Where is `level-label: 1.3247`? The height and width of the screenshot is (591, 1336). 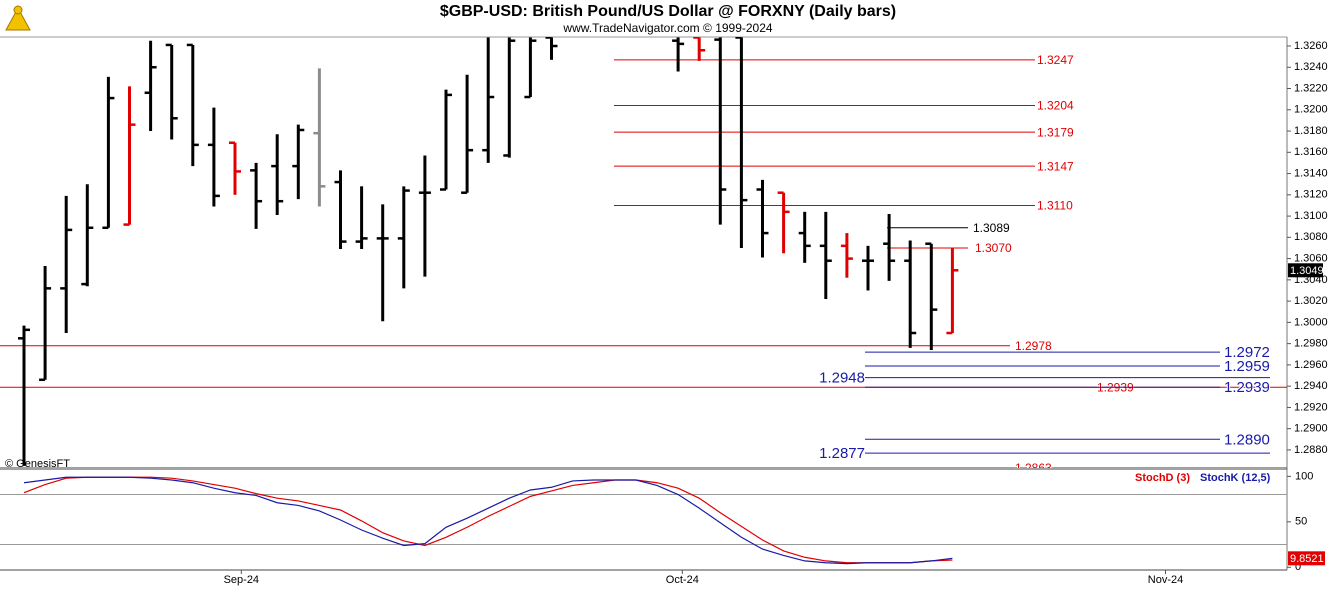
level-label: 1.3247 is located at coordinates (1055, 60).